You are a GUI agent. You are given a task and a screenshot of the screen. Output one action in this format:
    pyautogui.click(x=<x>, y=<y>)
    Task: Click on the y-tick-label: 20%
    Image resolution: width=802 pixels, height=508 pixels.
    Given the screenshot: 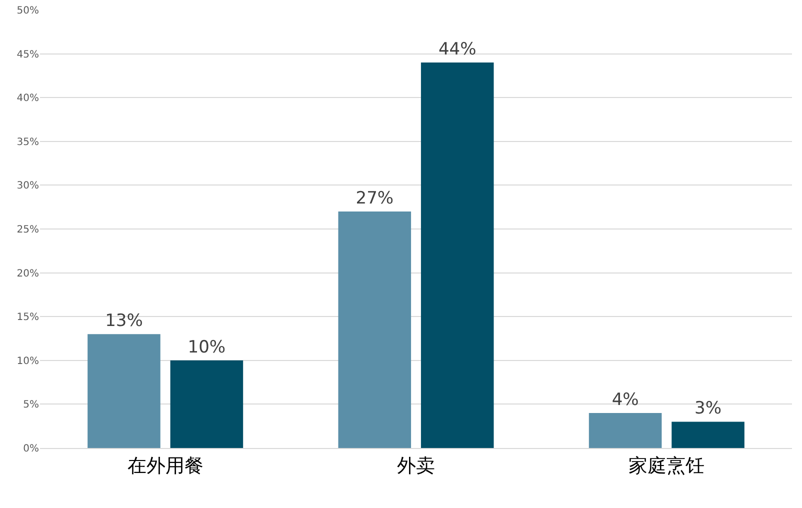 What is the action you would take?
    pyautogui.click(x=27, y=274)
    